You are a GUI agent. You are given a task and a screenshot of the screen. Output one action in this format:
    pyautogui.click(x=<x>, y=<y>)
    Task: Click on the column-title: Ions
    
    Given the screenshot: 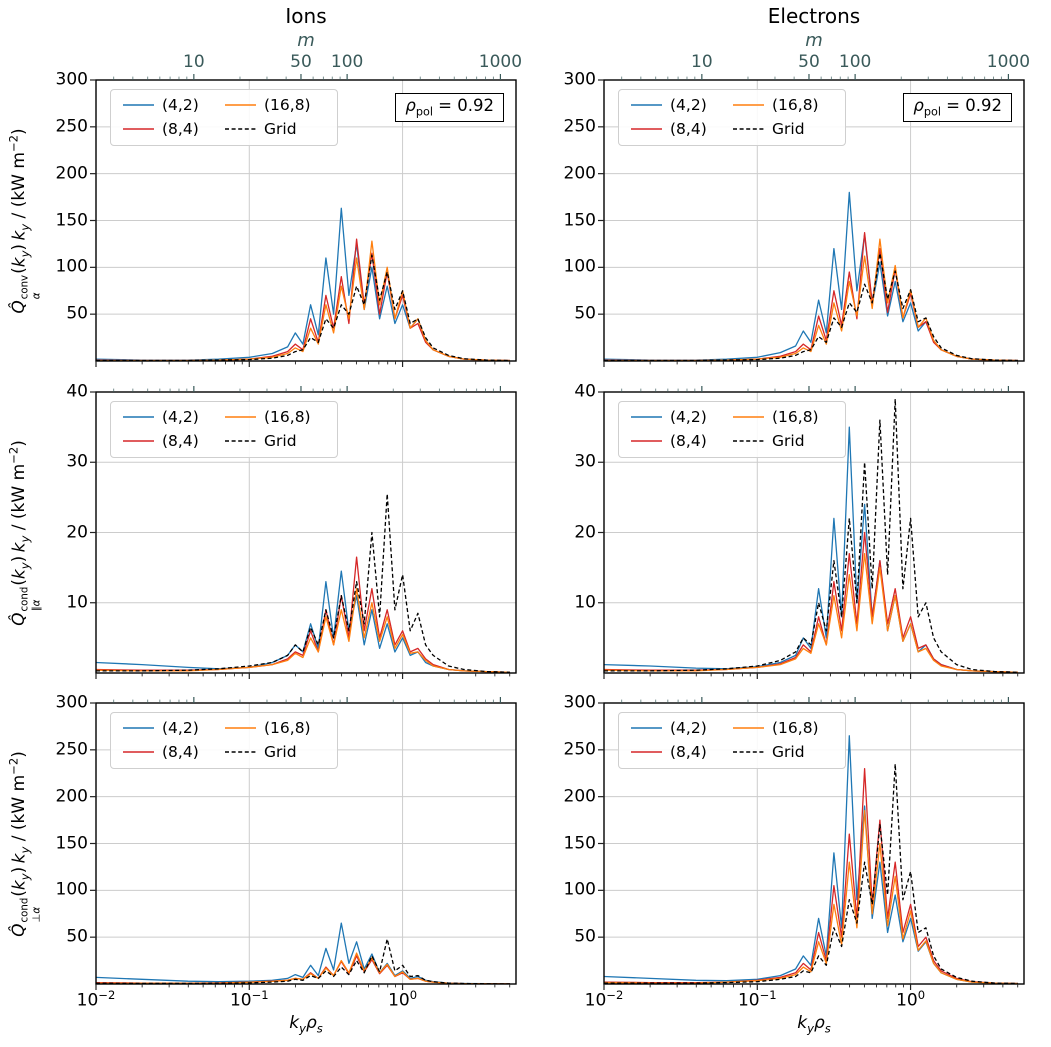 What is the action you would take?
    pyautogui.click(x=306, y=16)
    